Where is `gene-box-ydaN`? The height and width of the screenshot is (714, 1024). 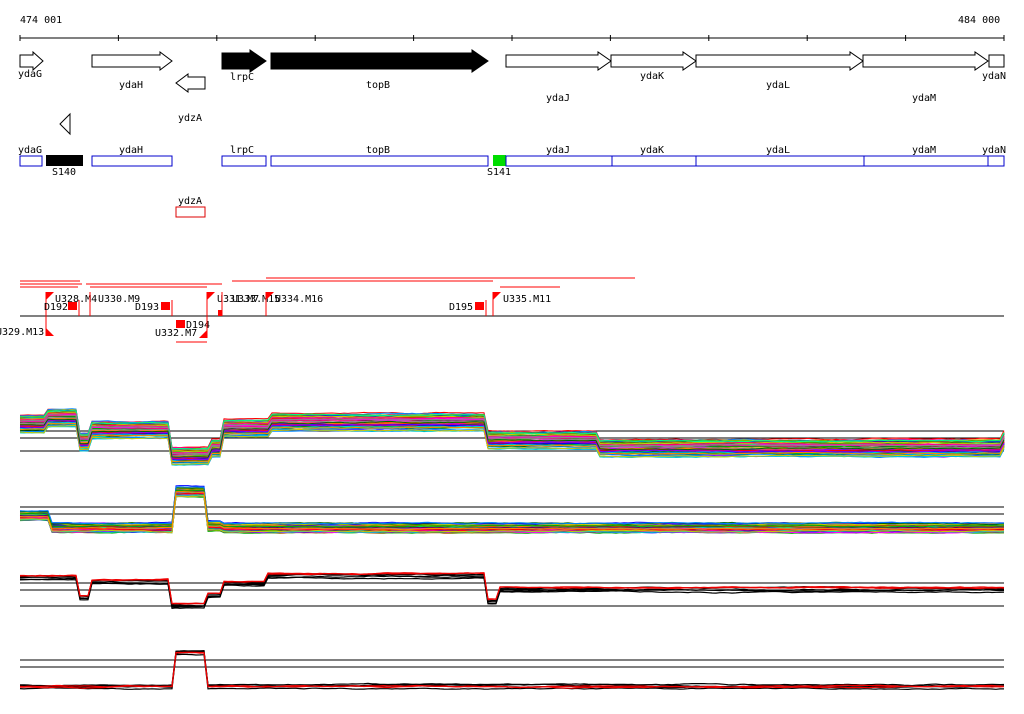 gene-box-ydaN is located at coordinates (996, 61).